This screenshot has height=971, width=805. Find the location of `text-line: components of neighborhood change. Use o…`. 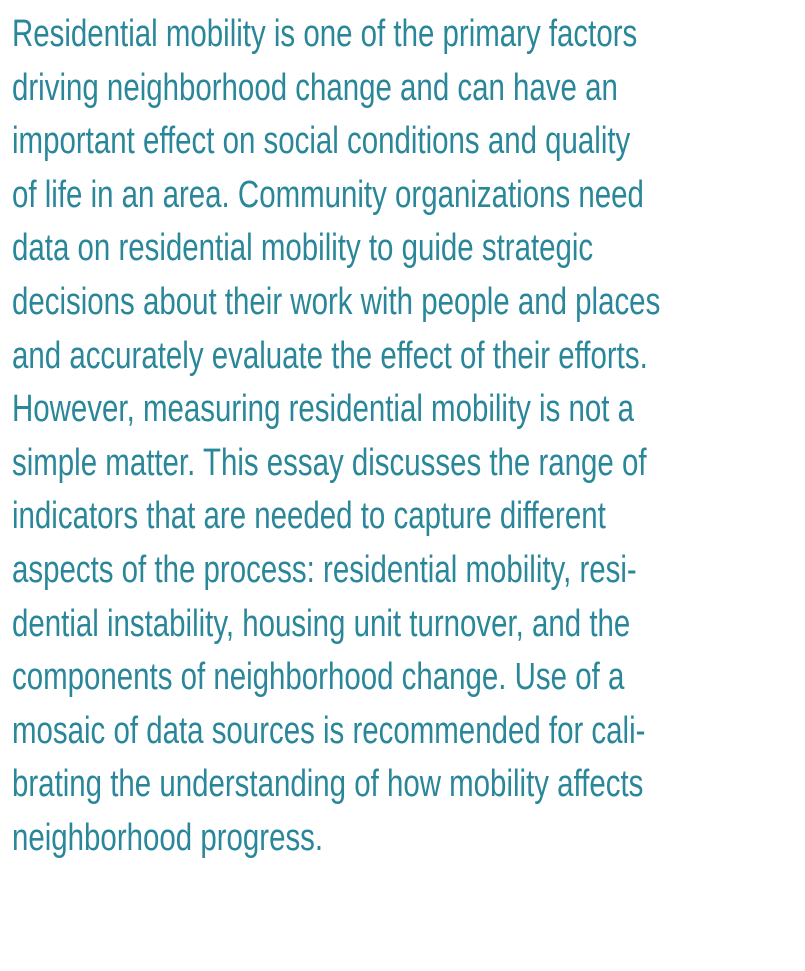

text-line: components of neighborhood change. Use o… is located at coordinates (318, 677).